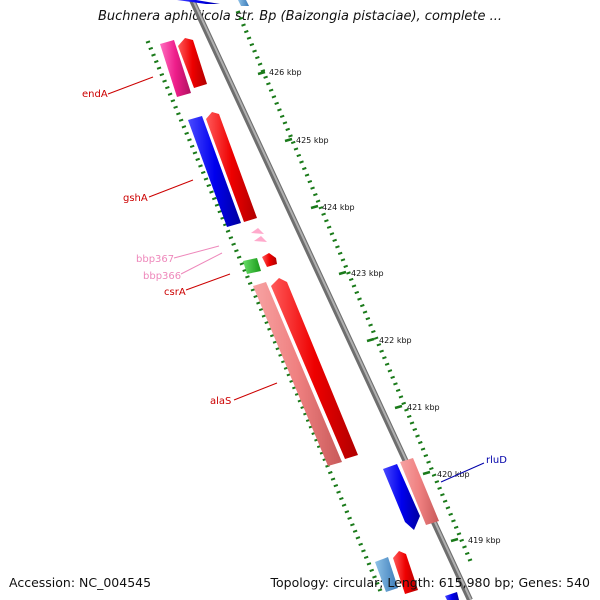 This screenshot has width=600, height=600. I want to click on svg-text: endA, so click(95, 94).